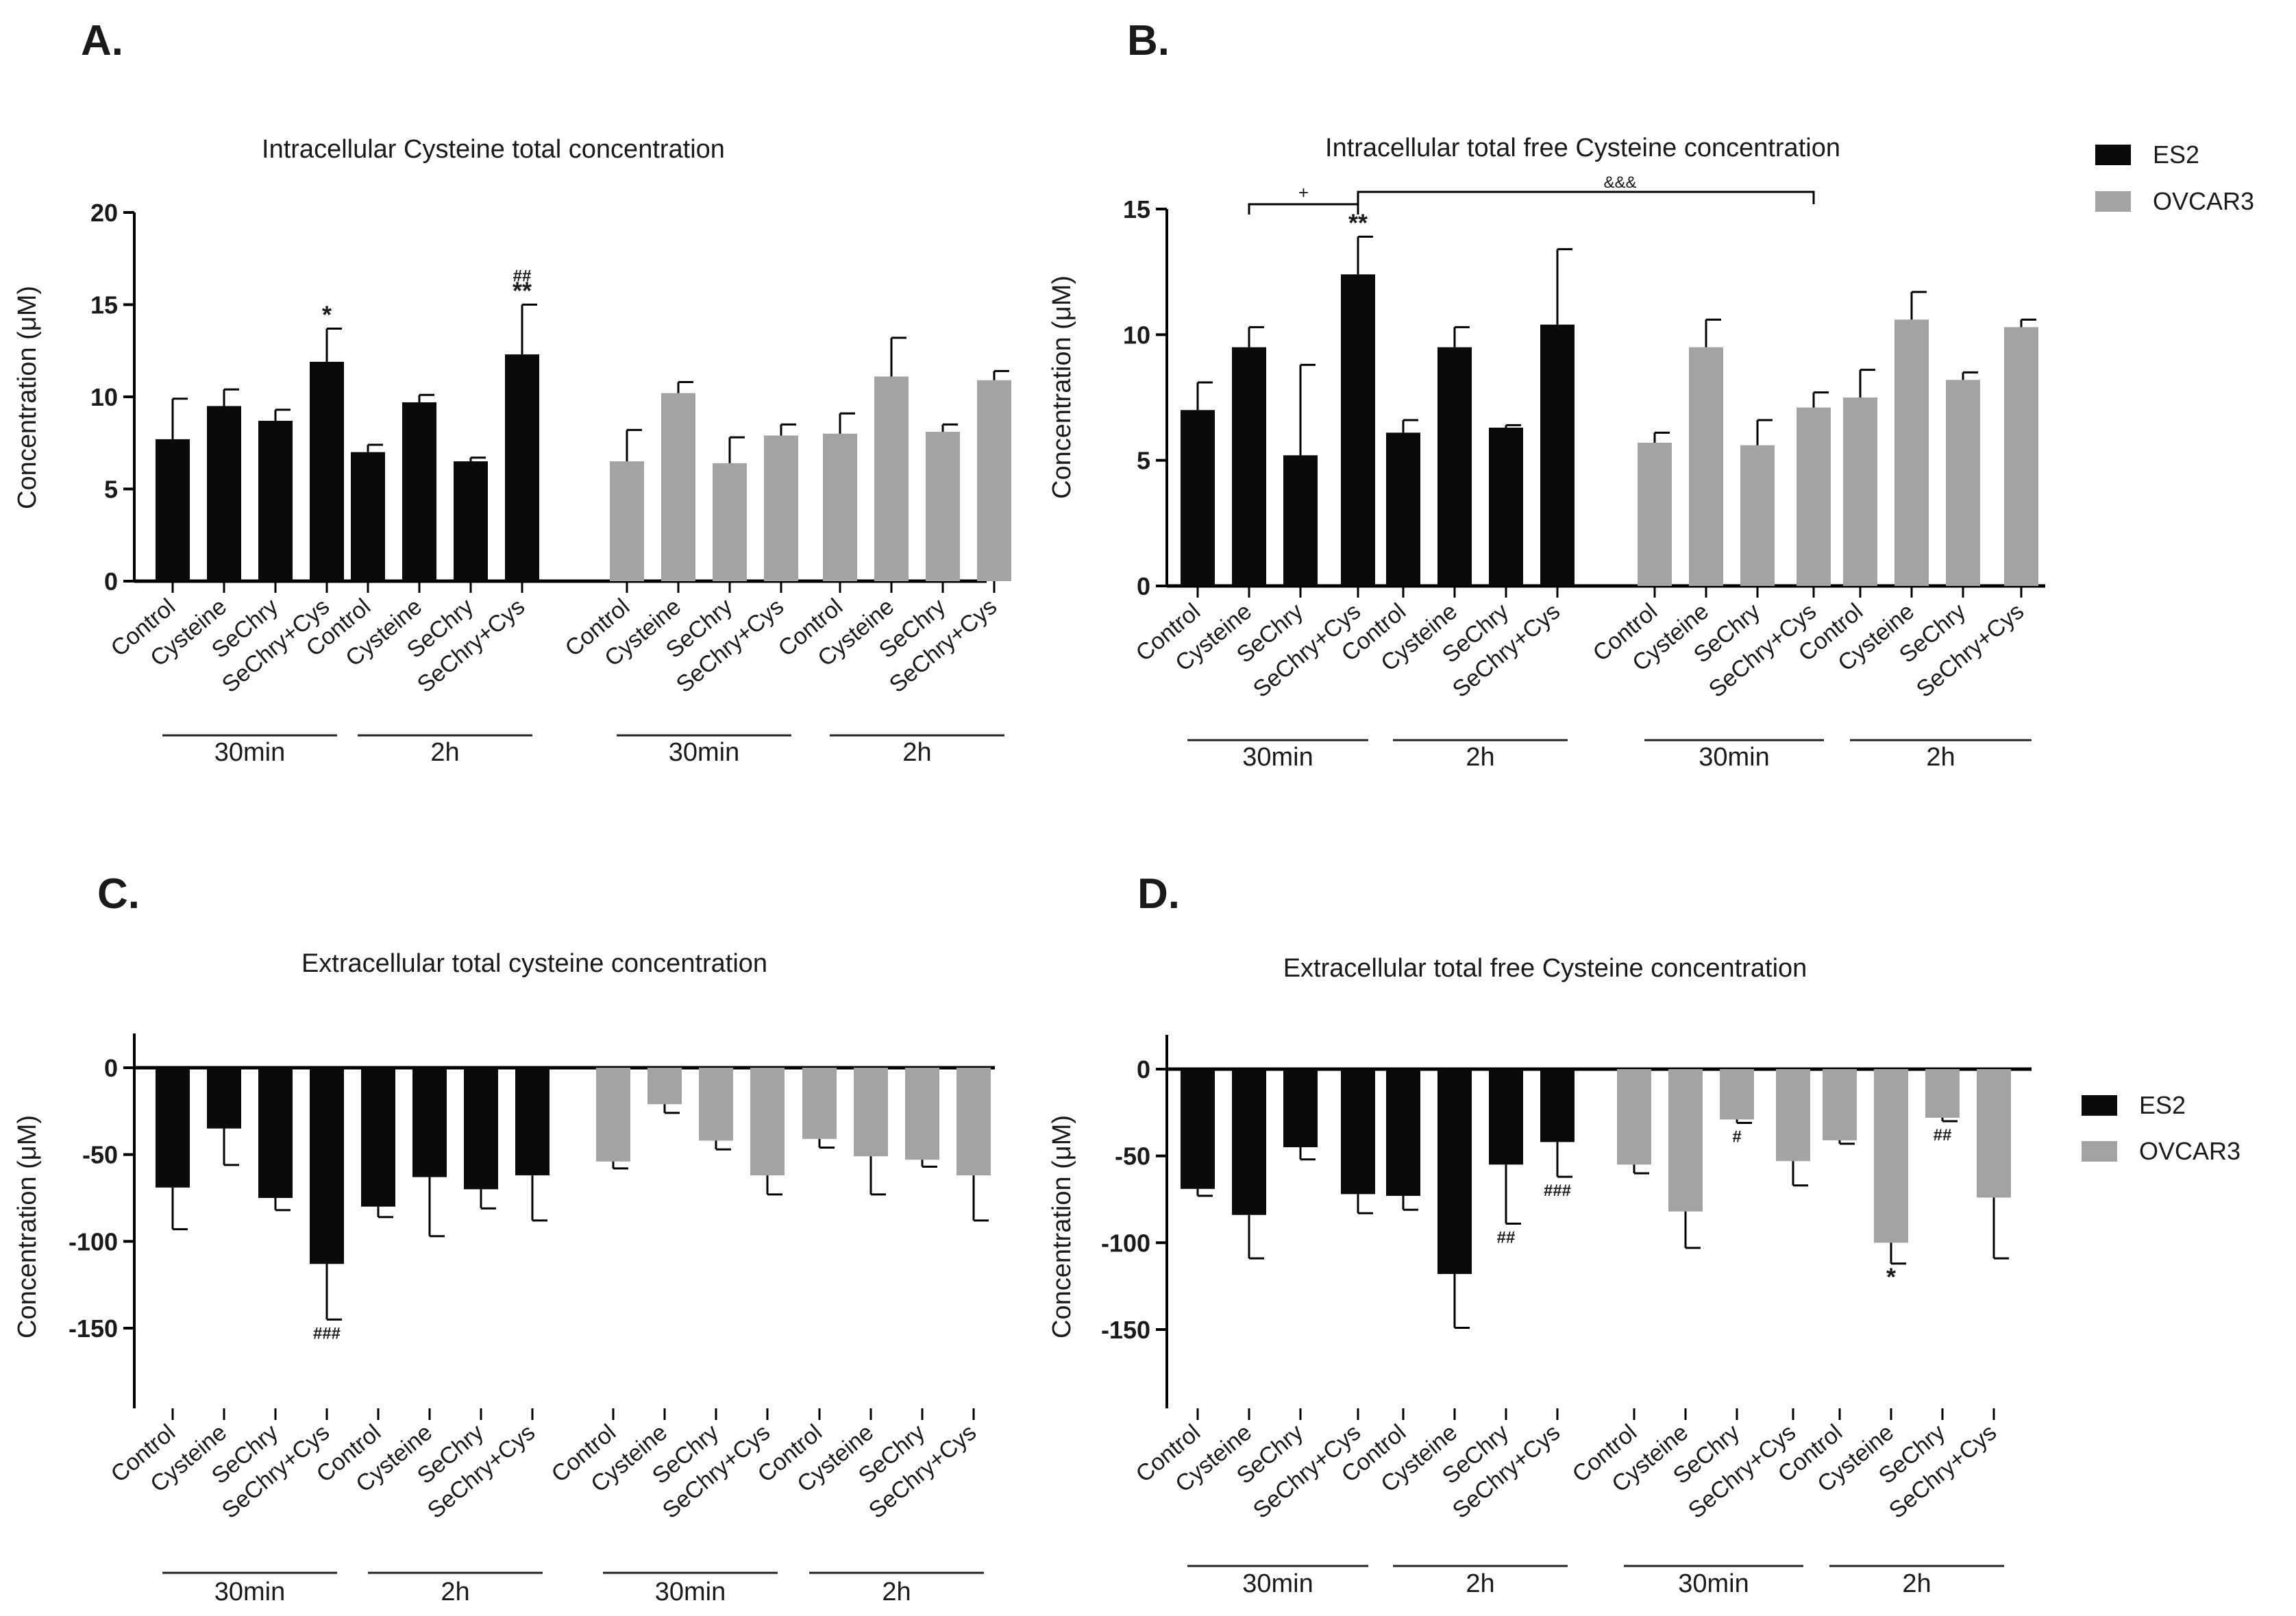 Image resolution: width=2296 pixels, height=1616 pixels. What do you see at coordinates (522, 291) in the screenshot?
I see `significance-mark: **` at bounding box center [522, 291].